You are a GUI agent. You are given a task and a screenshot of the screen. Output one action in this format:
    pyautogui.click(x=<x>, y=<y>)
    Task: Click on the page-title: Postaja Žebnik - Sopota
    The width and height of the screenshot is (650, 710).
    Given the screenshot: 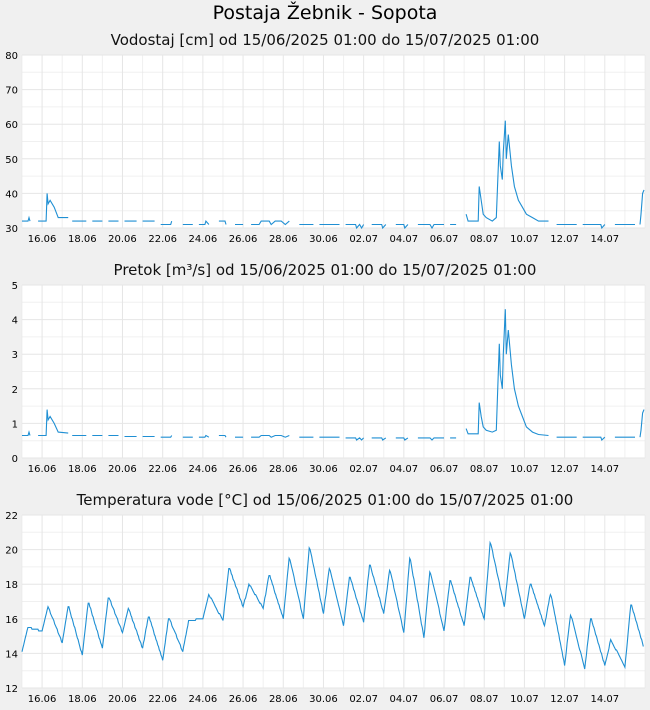 What is the action you would take?
    pyautogui.click(x=325, y=13)
    